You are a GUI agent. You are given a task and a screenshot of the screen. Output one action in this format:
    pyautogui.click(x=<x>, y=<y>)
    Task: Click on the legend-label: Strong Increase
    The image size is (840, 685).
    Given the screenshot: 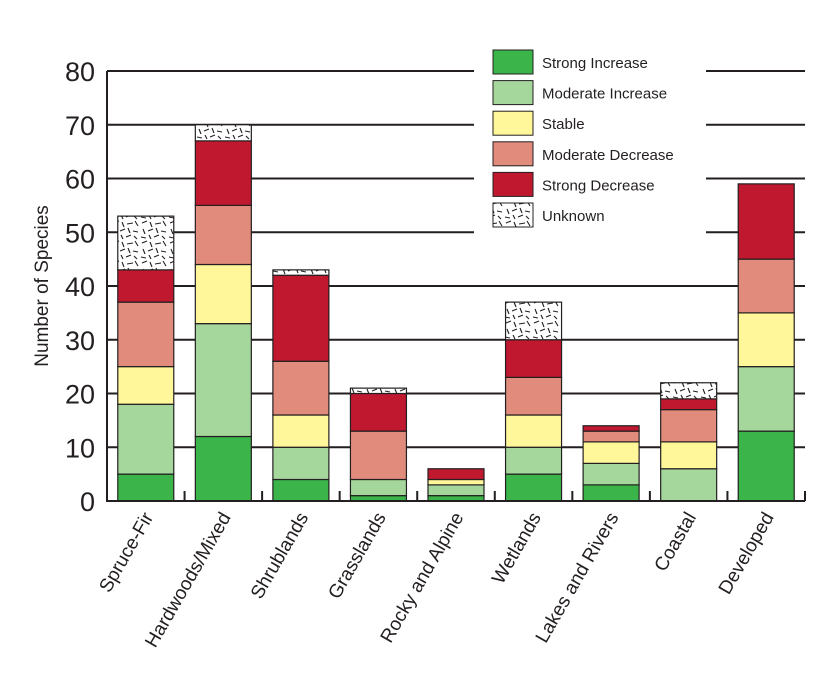 What is the action you would take?
    pyautogui.click(x=595, y=63)
    